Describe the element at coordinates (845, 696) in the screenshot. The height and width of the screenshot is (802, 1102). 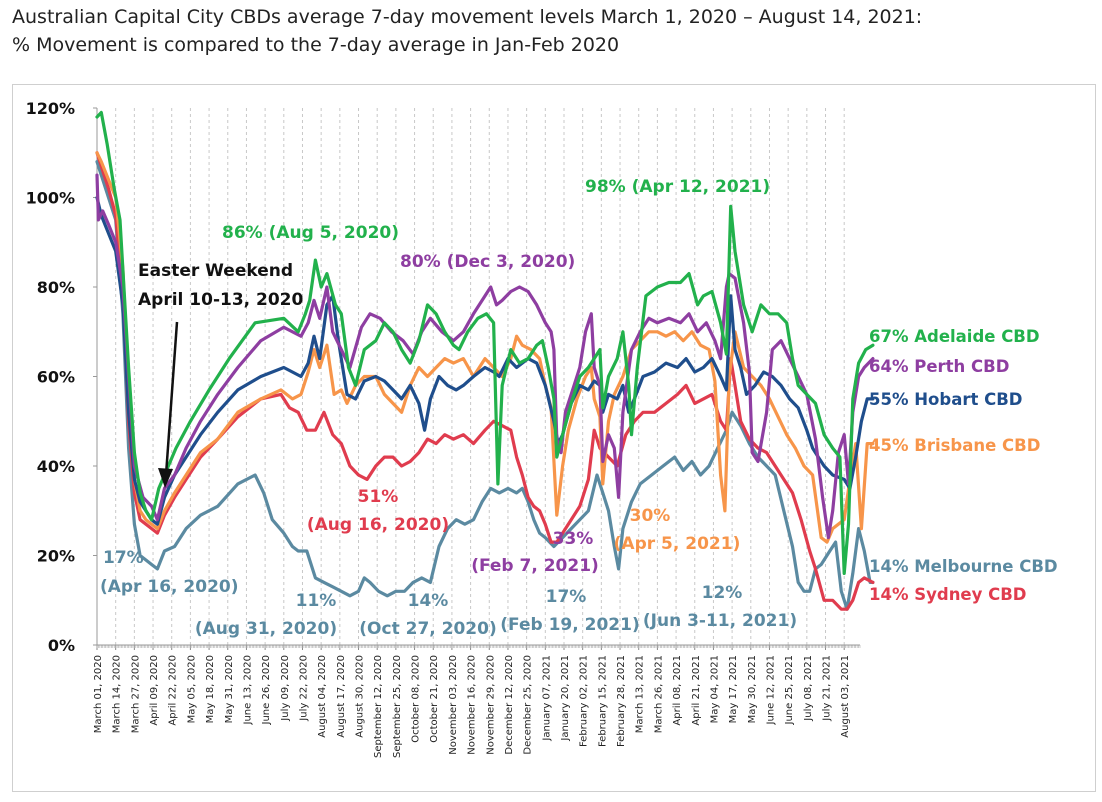
I see `x-tick-label: August 03, 2021` at that location.